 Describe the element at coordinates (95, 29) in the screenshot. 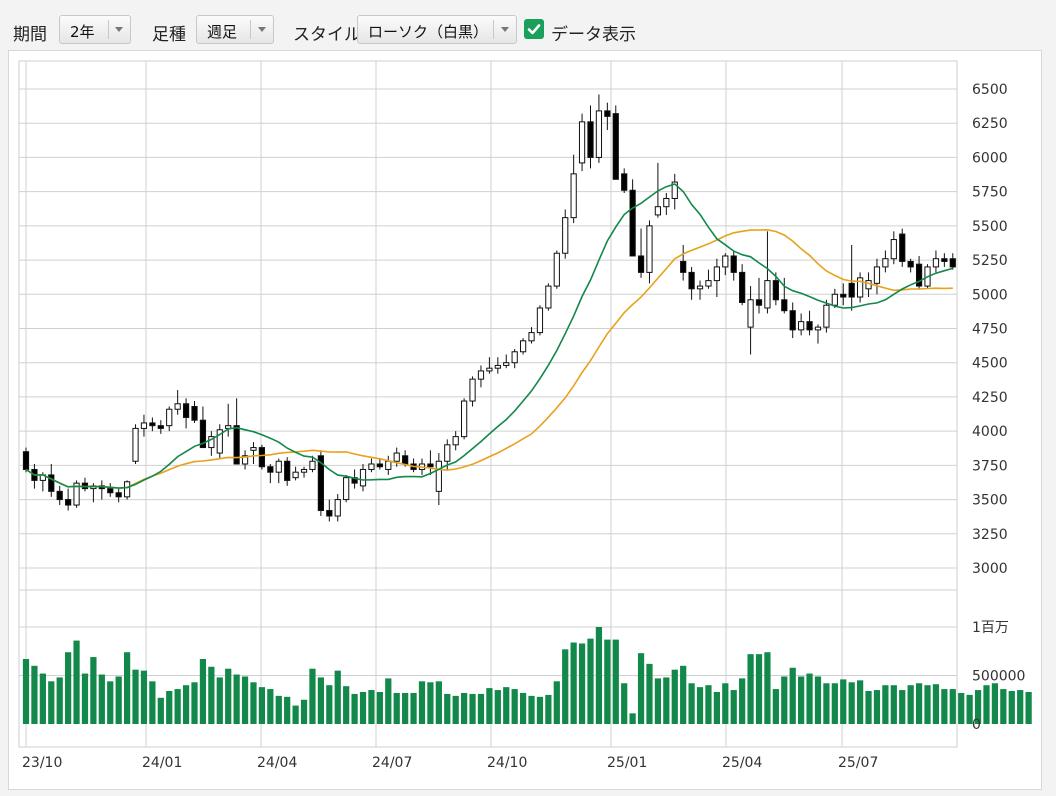

I see `period-select: 2年` at that location.